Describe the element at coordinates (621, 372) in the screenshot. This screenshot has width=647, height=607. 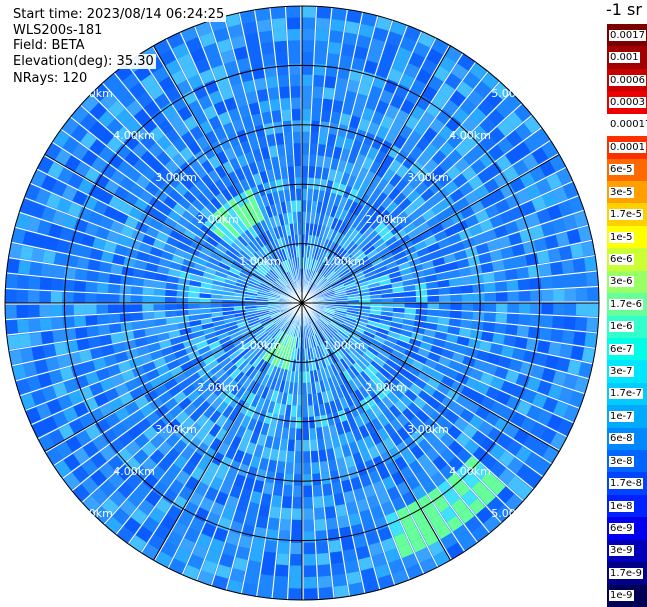
I see `colorbar-label: 3e-7` at that location.